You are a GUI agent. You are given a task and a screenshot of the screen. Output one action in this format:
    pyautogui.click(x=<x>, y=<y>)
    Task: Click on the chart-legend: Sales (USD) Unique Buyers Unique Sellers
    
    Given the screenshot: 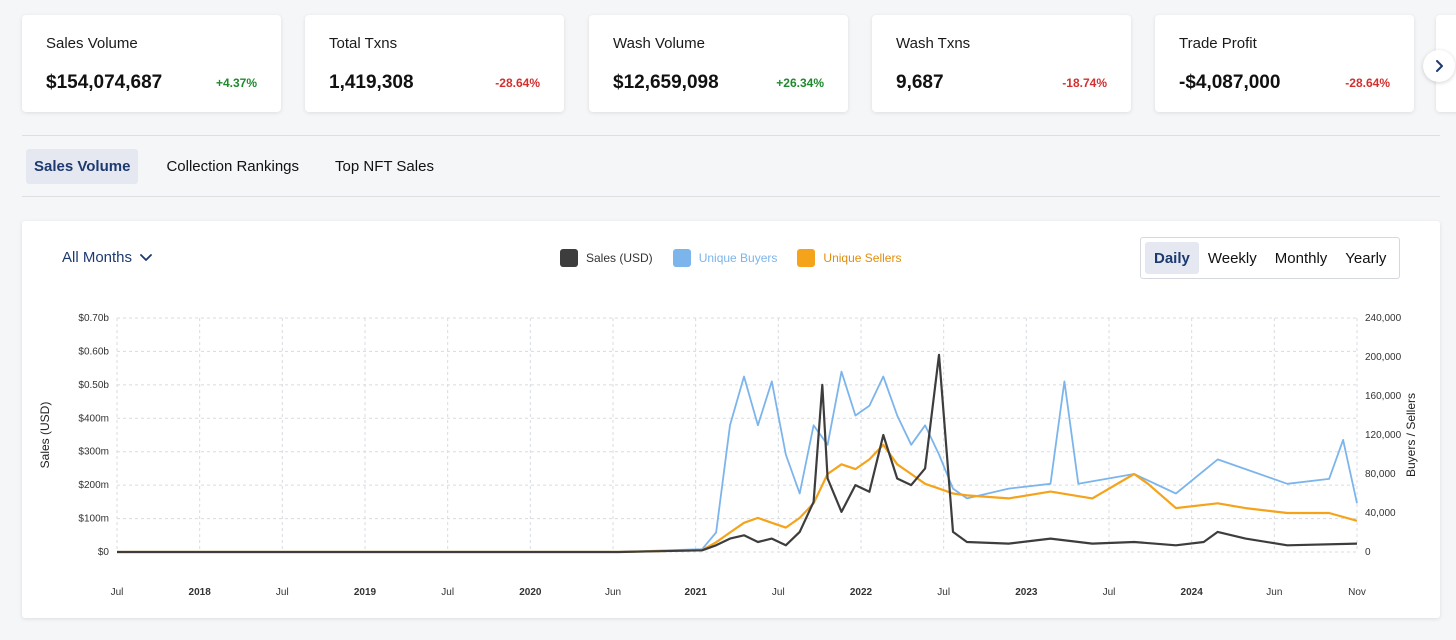 What is the action you would take?
    pyautogui.click(x=740, y=258)
    